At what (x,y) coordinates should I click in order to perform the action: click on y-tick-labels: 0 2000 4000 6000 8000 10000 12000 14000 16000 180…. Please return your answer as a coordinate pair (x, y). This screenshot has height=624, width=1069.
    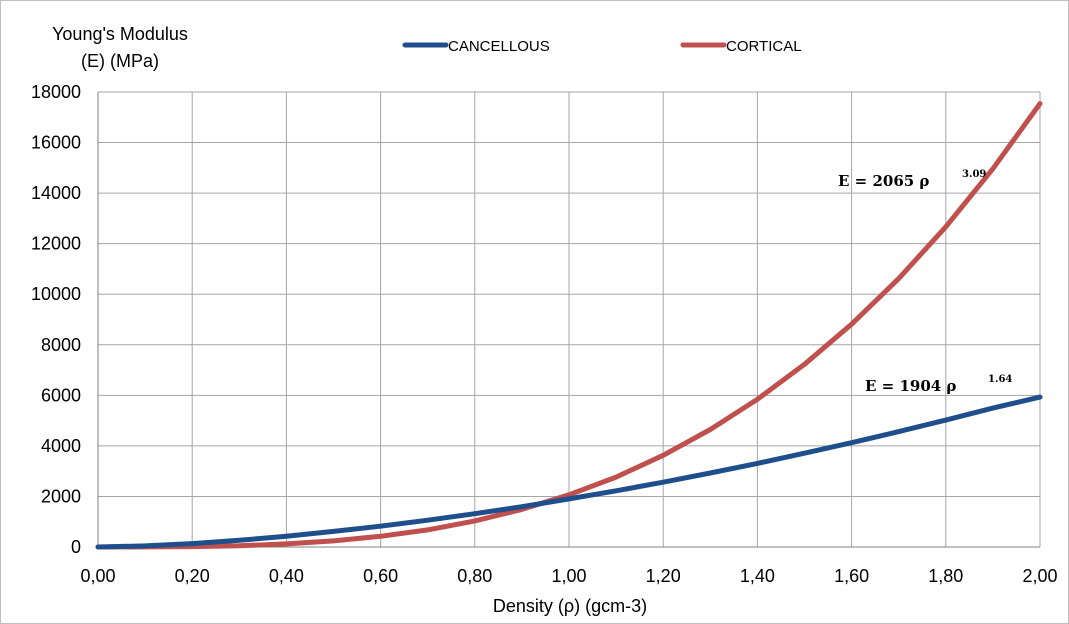
    Looking at the image, I should click on (56, 319).